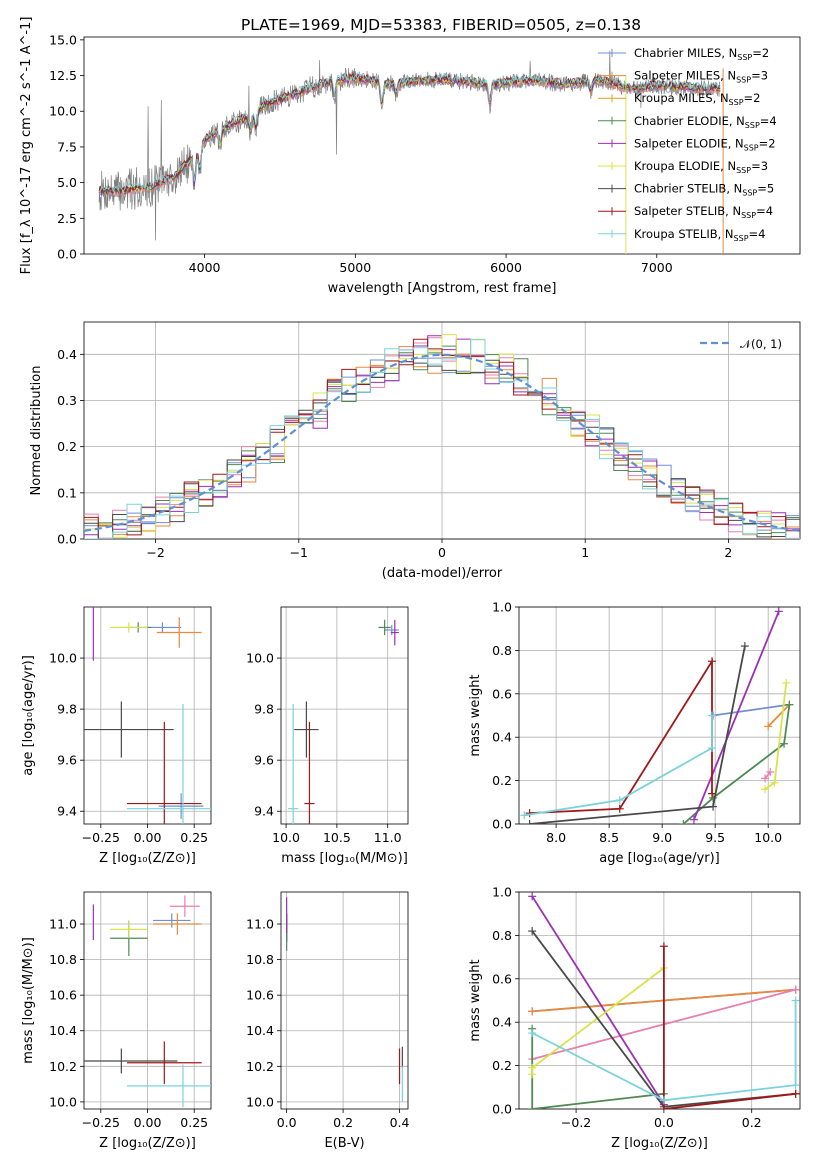 The height and width of the screenshot is (1170, 819). I want to click on normal-pdf-line, so click(442, 442).